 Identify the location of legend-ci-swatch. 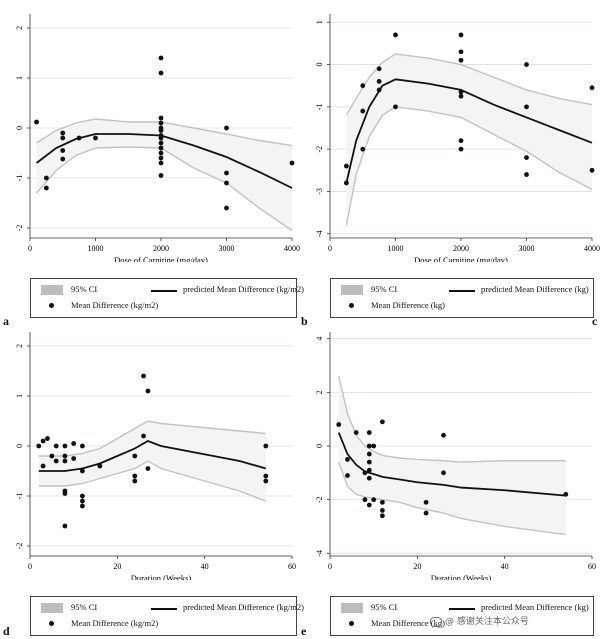
(352, 608).